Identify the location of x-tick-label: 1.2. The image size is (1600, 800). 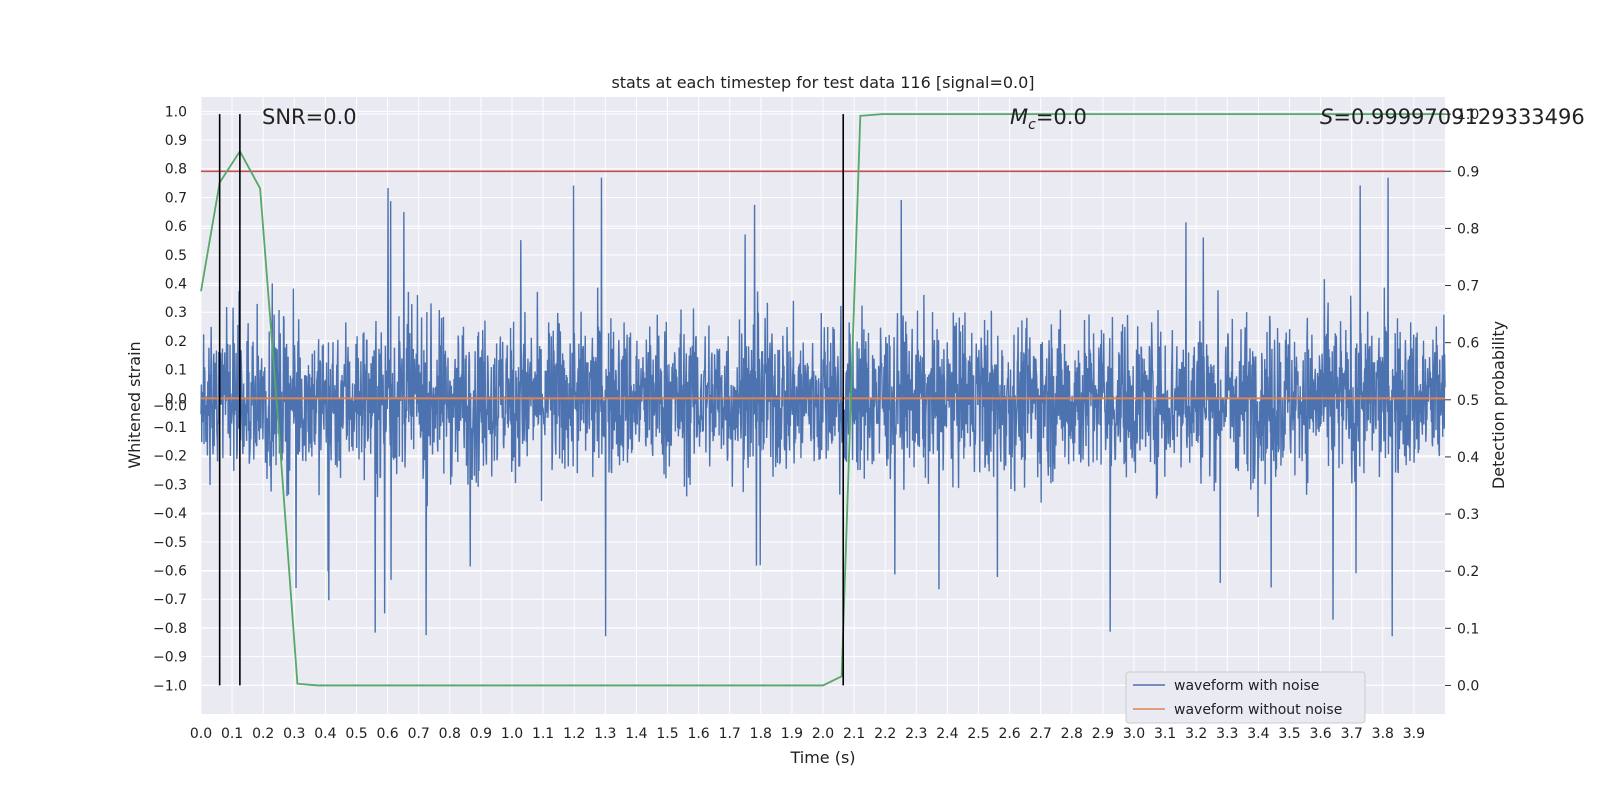
(574, 734).